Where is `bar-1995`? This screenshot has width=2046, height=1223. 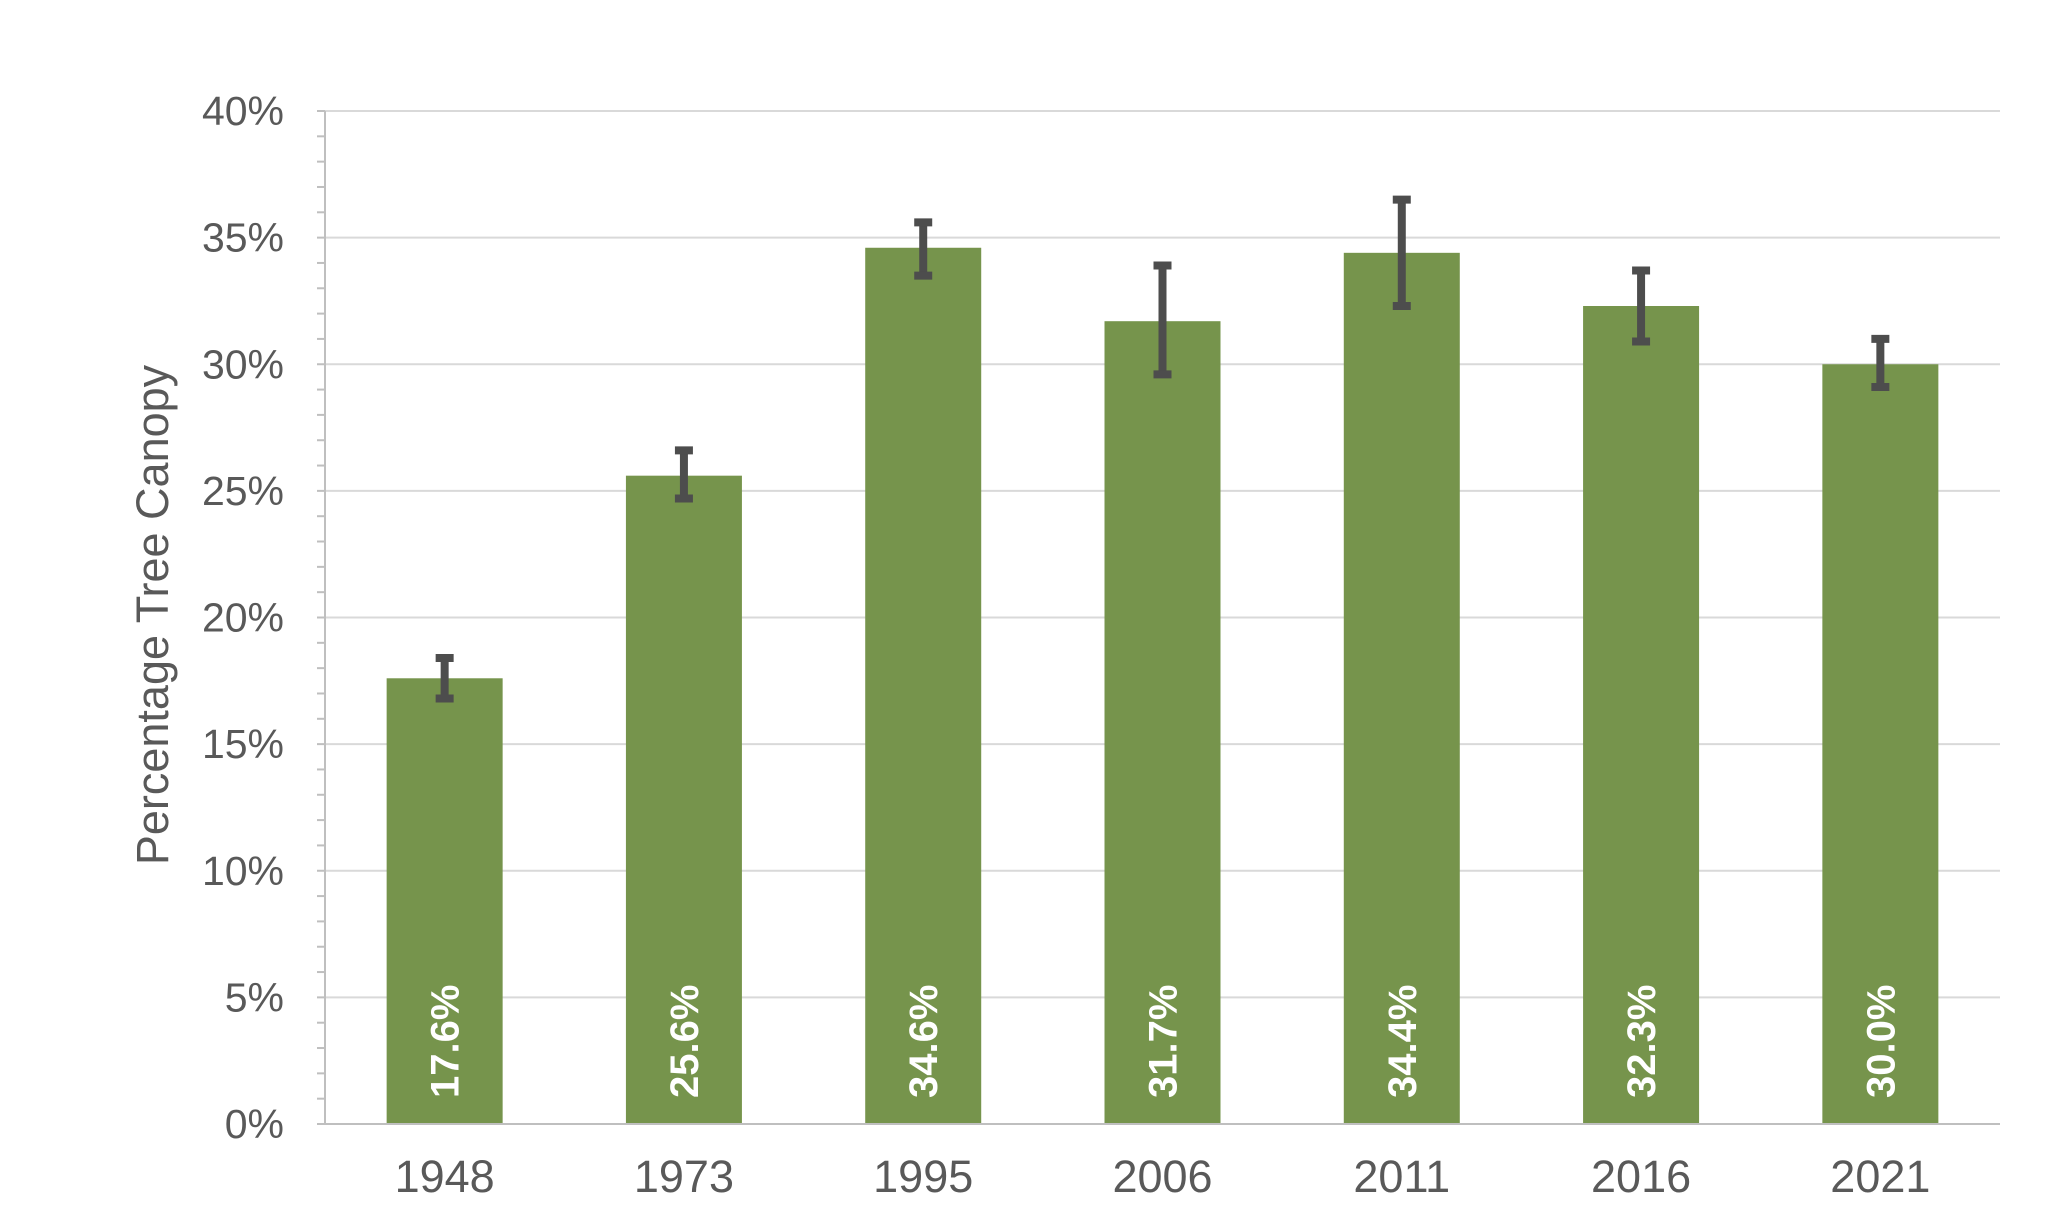
bar-1995 is located at coordinates (923, 685).